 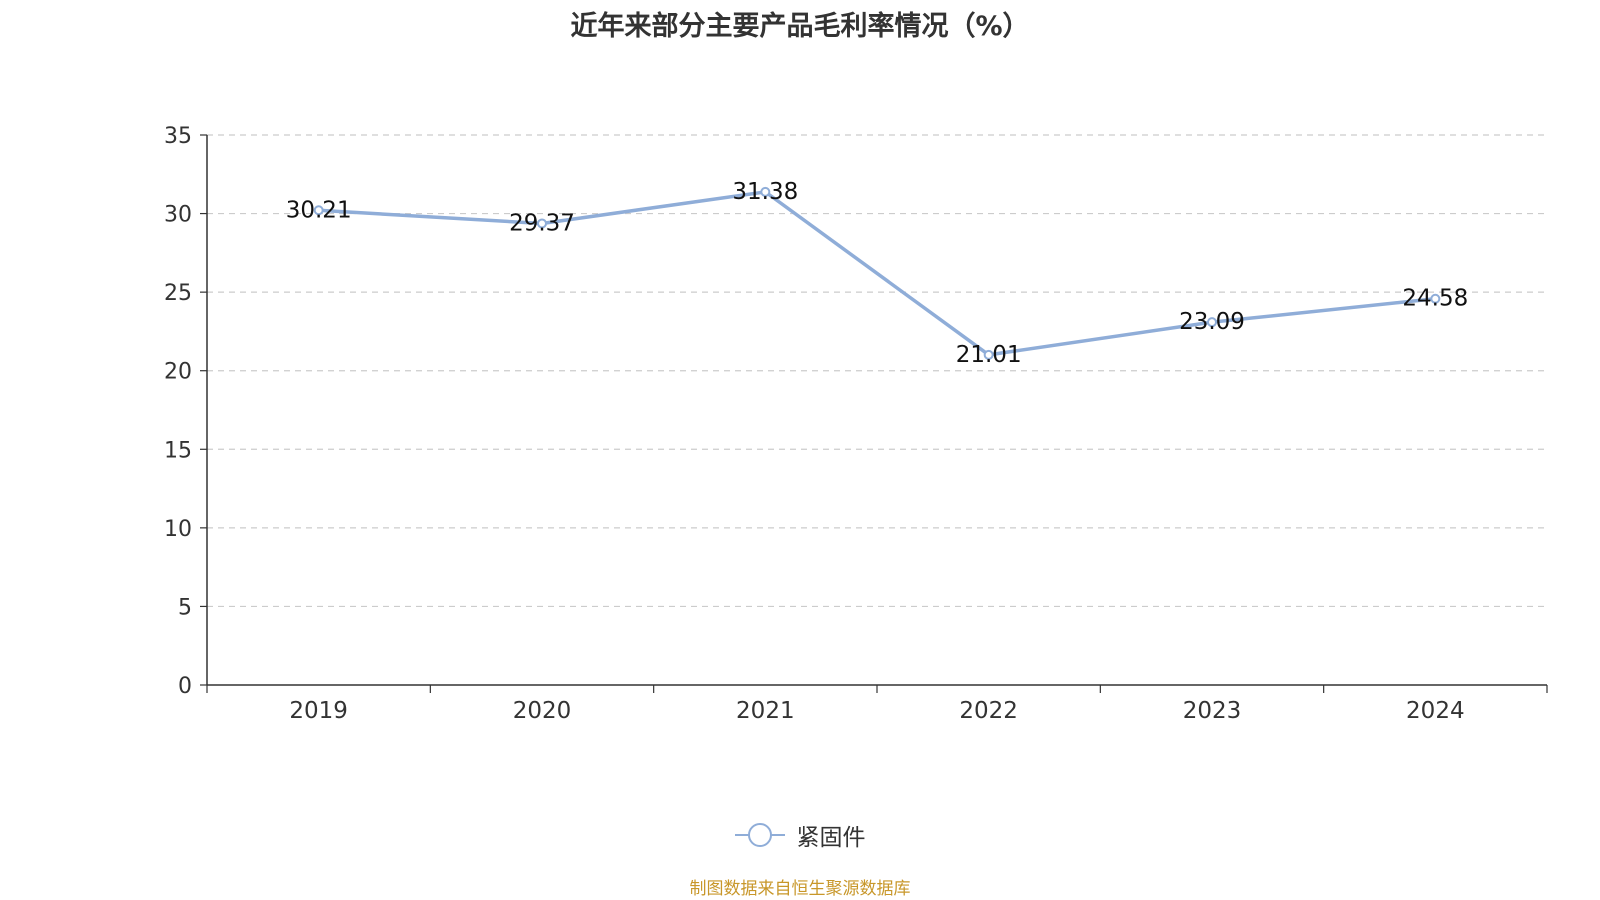 What do you see at coordinates (1435, 711) in the screenshot?
I see `x-tick-label: 2024` at bounding box center [1435, 711].